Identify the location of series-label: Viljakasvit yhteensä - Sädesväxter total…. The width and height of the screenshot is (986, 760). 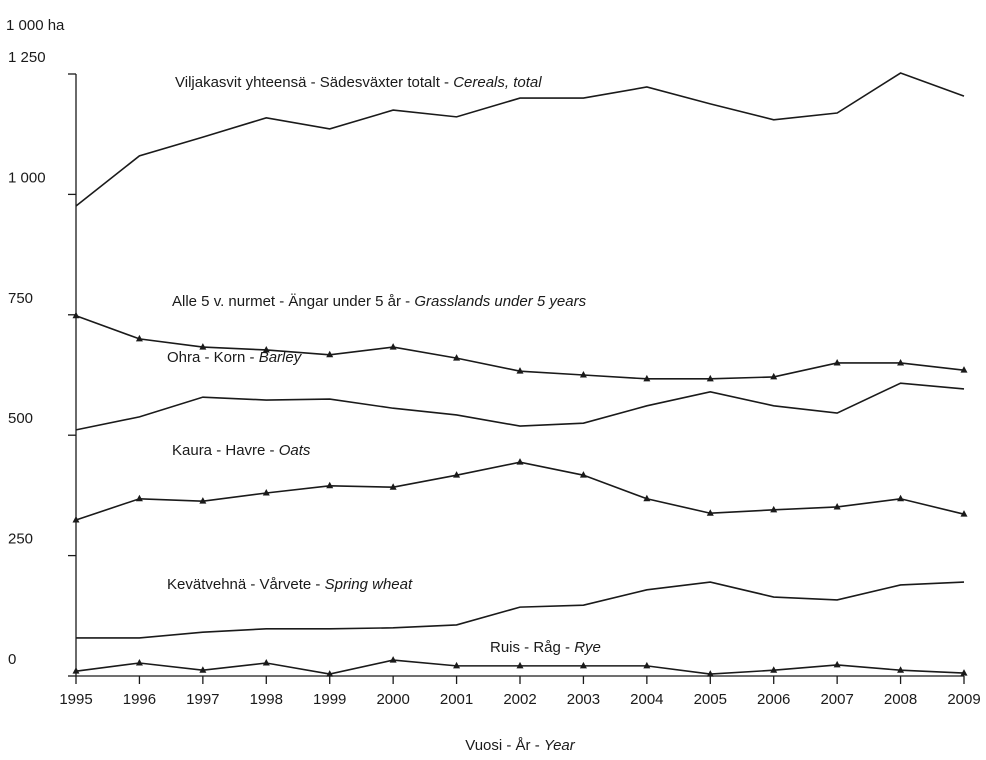
(358, 82).